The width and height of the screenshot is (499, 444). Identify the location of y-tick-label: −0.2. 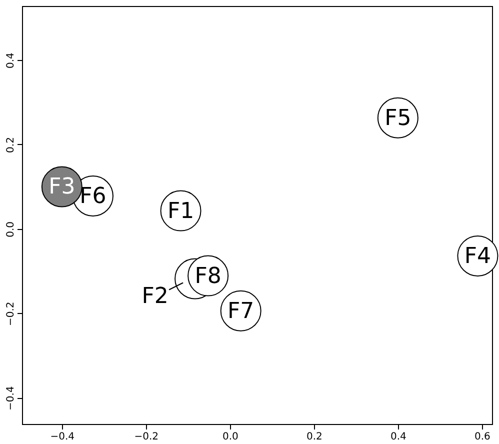
(11, 314).